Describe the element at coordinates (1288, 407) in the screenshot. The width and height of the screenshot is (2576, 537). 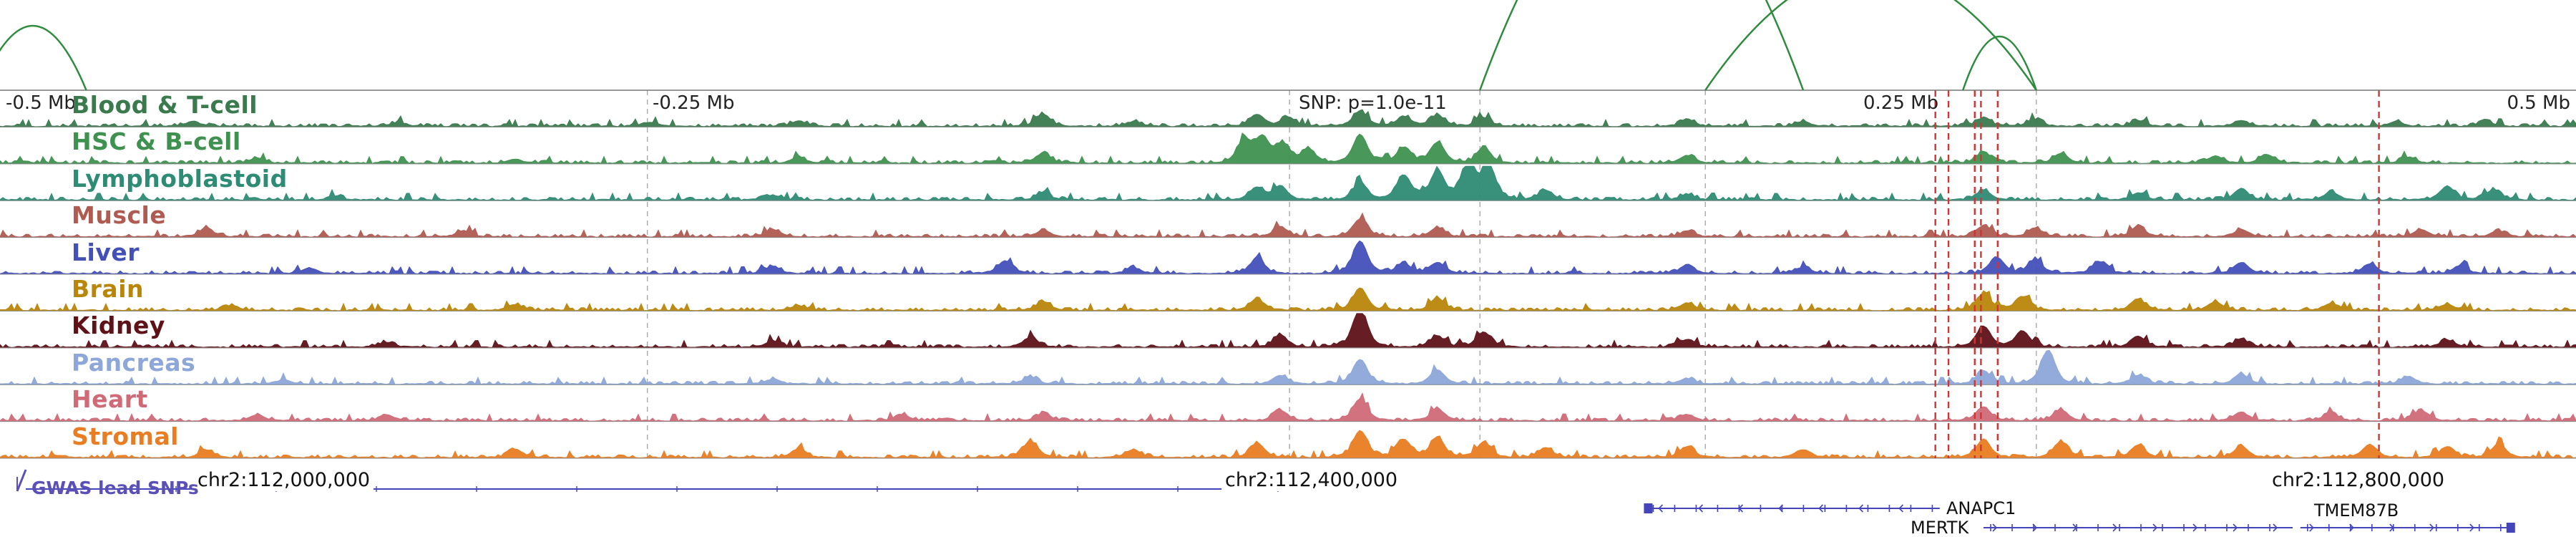
I see `signal-heart` at that location.